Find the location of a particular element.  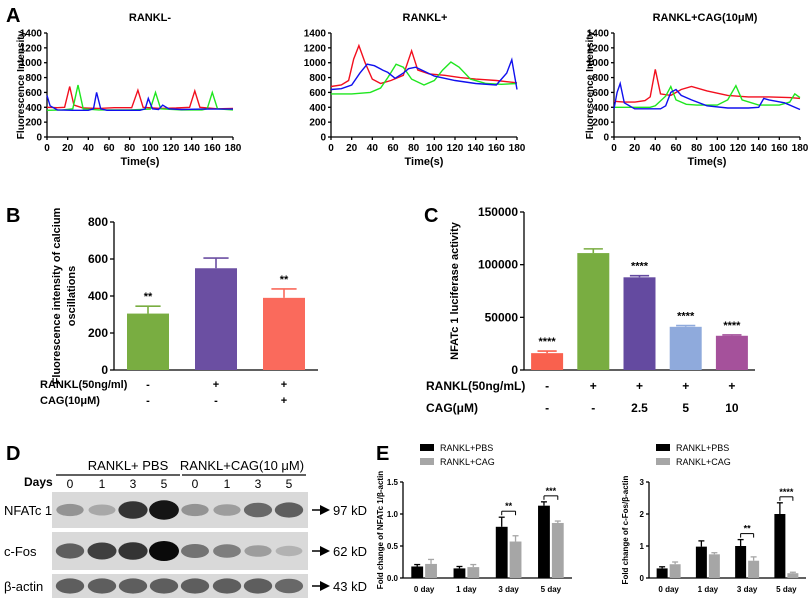

x-tick-label: 160 is located at coordinates (496, 148).